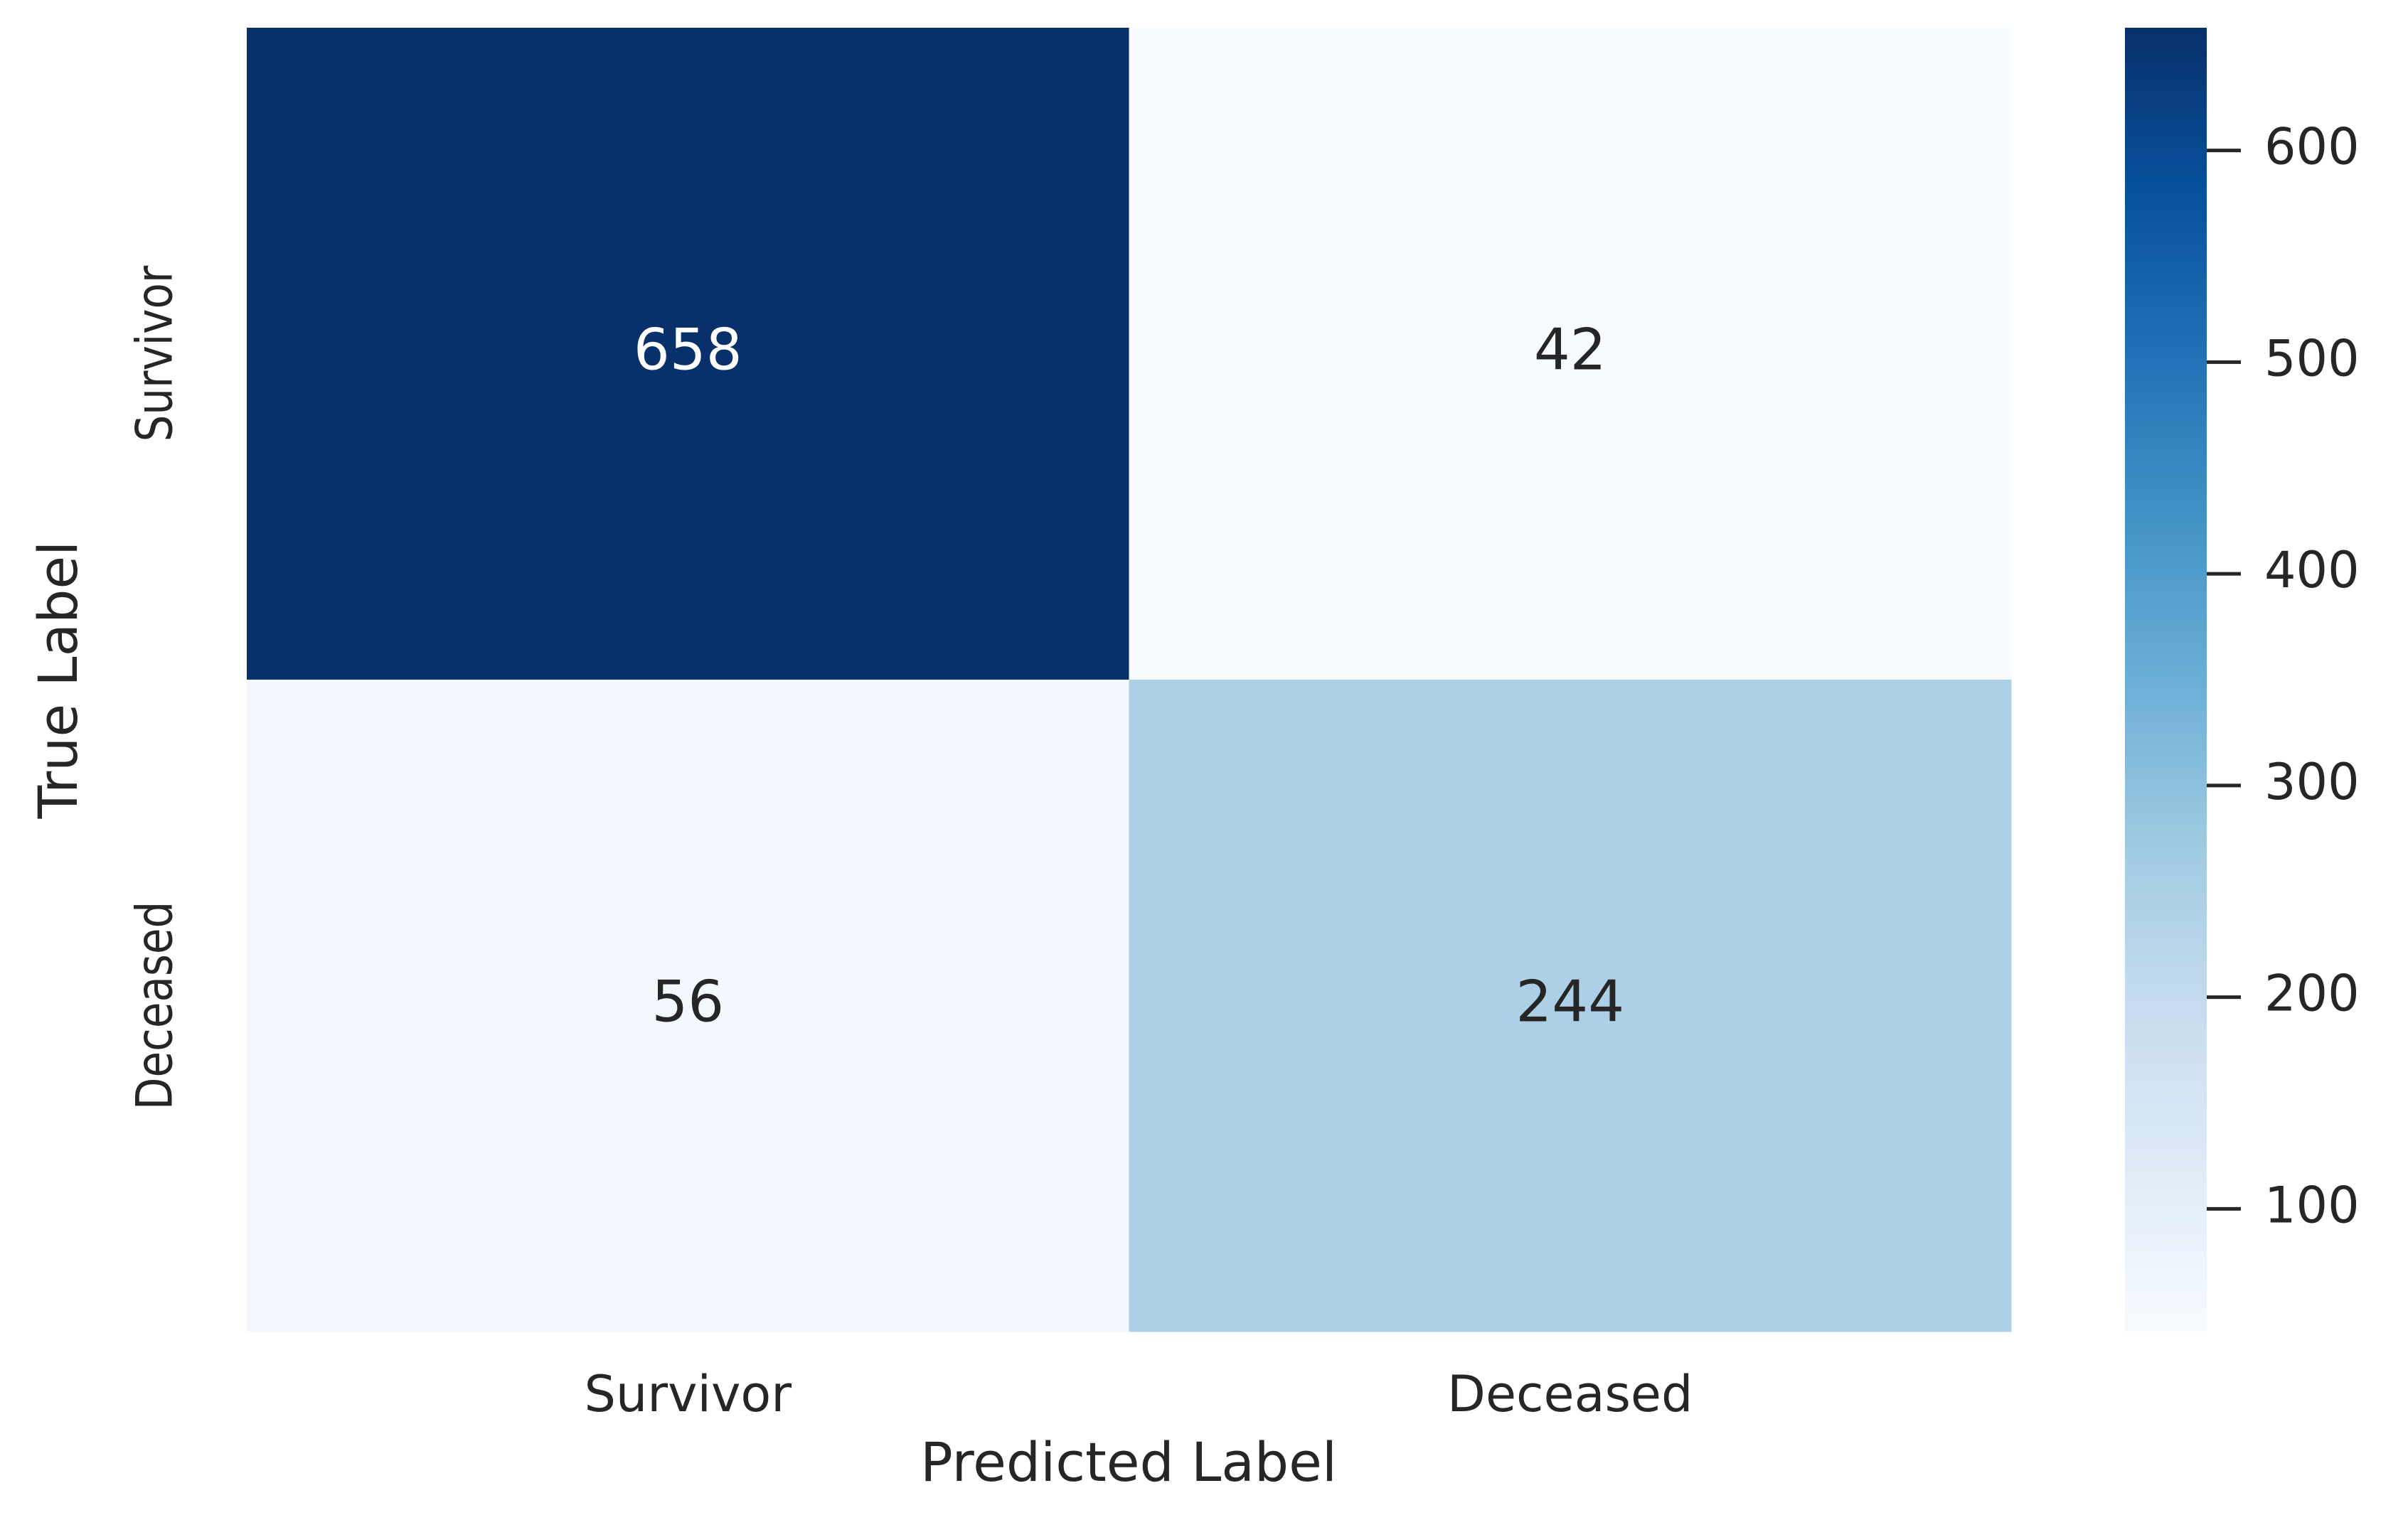 The height and width of the screenshot is (1515, 2408). I want to click on y-tick-label: Survivor, so click(155, 353).